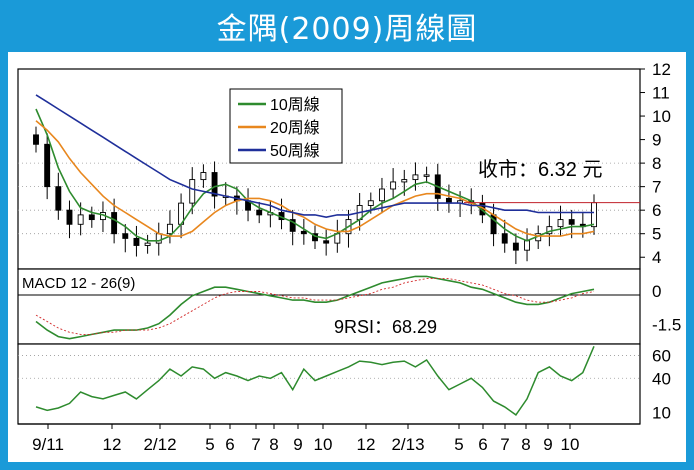 The width and height of the screenshot is (694, 470). What do you see at coordinates (656, 210) in the screenshot?
I see `price-tick-label: 6` at bounding box center [656, 210].